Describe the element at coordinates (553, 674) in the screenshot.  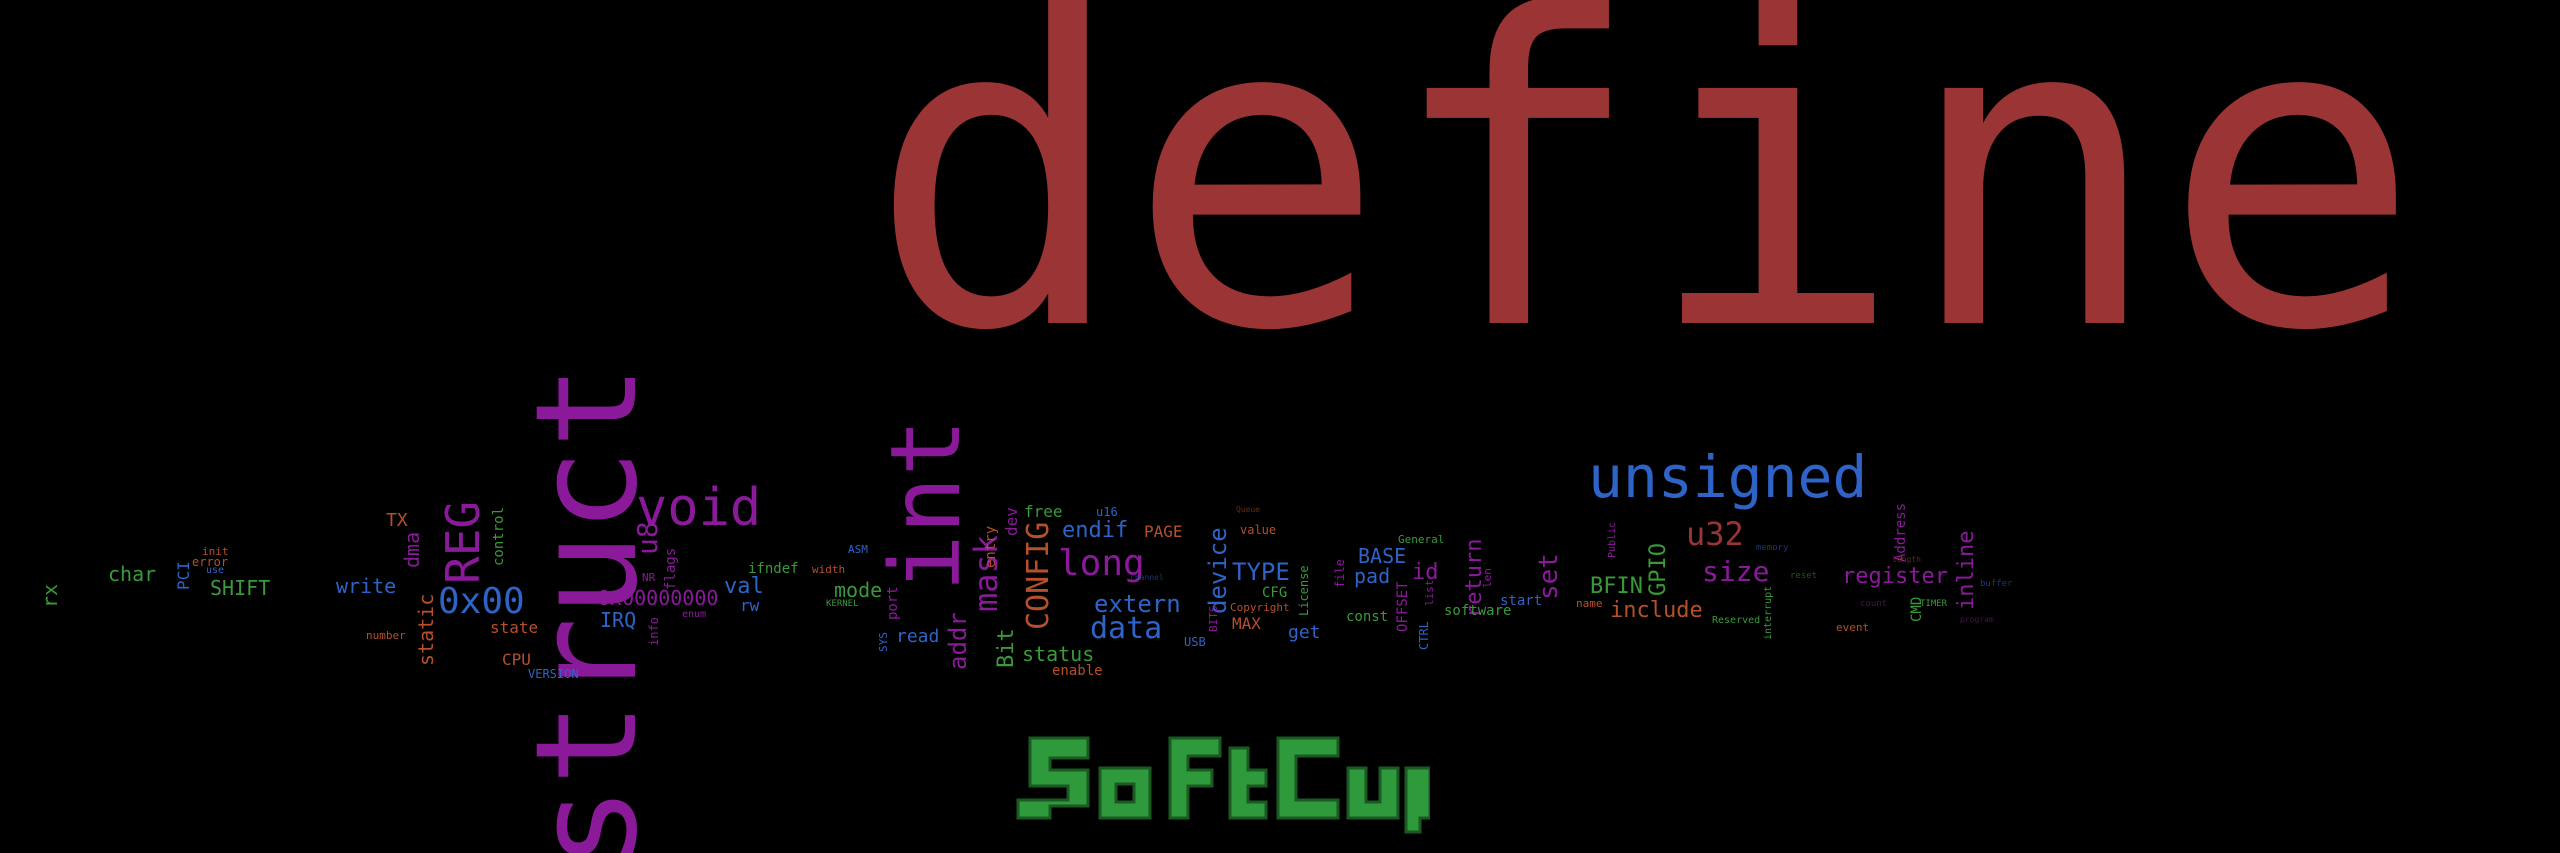
I see `word-version: VERSION` at that location.